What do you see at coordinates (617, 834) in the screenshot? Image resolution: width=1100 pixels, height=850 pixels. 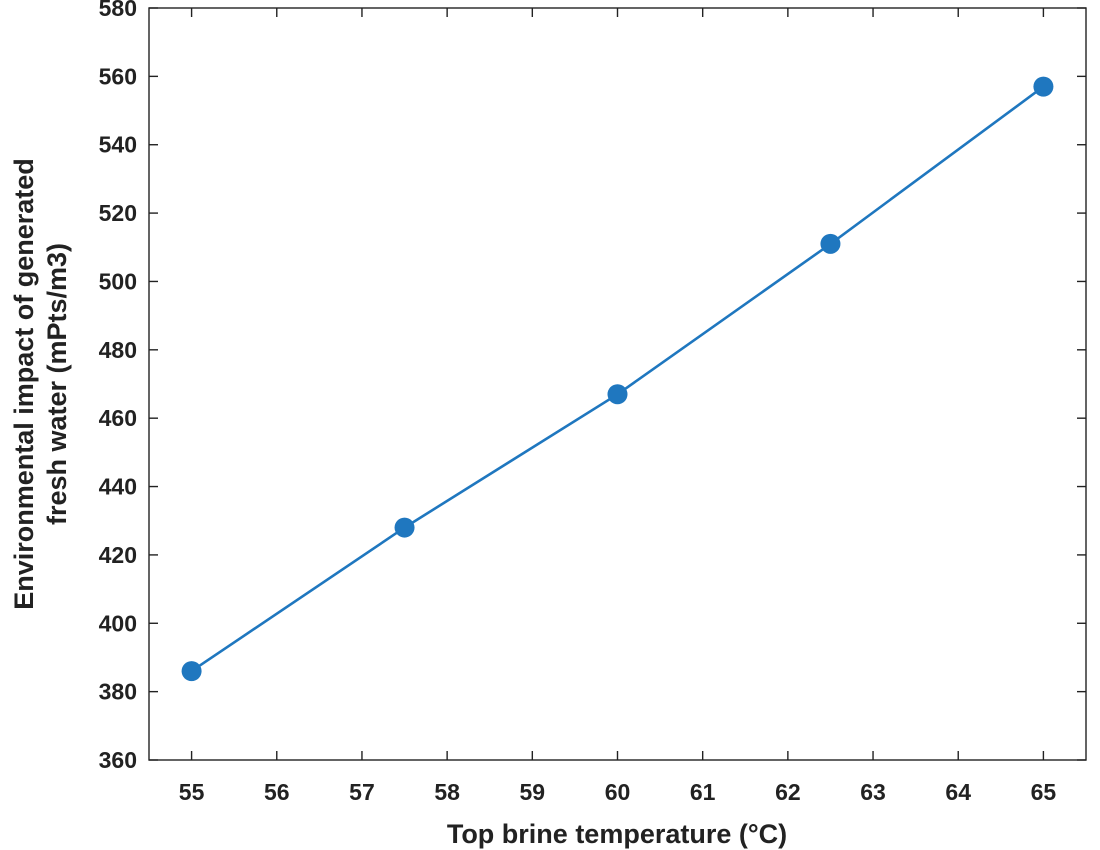 I see `x-axis-title: Top brine temperature (°C)` at bounding box center [617, 834].